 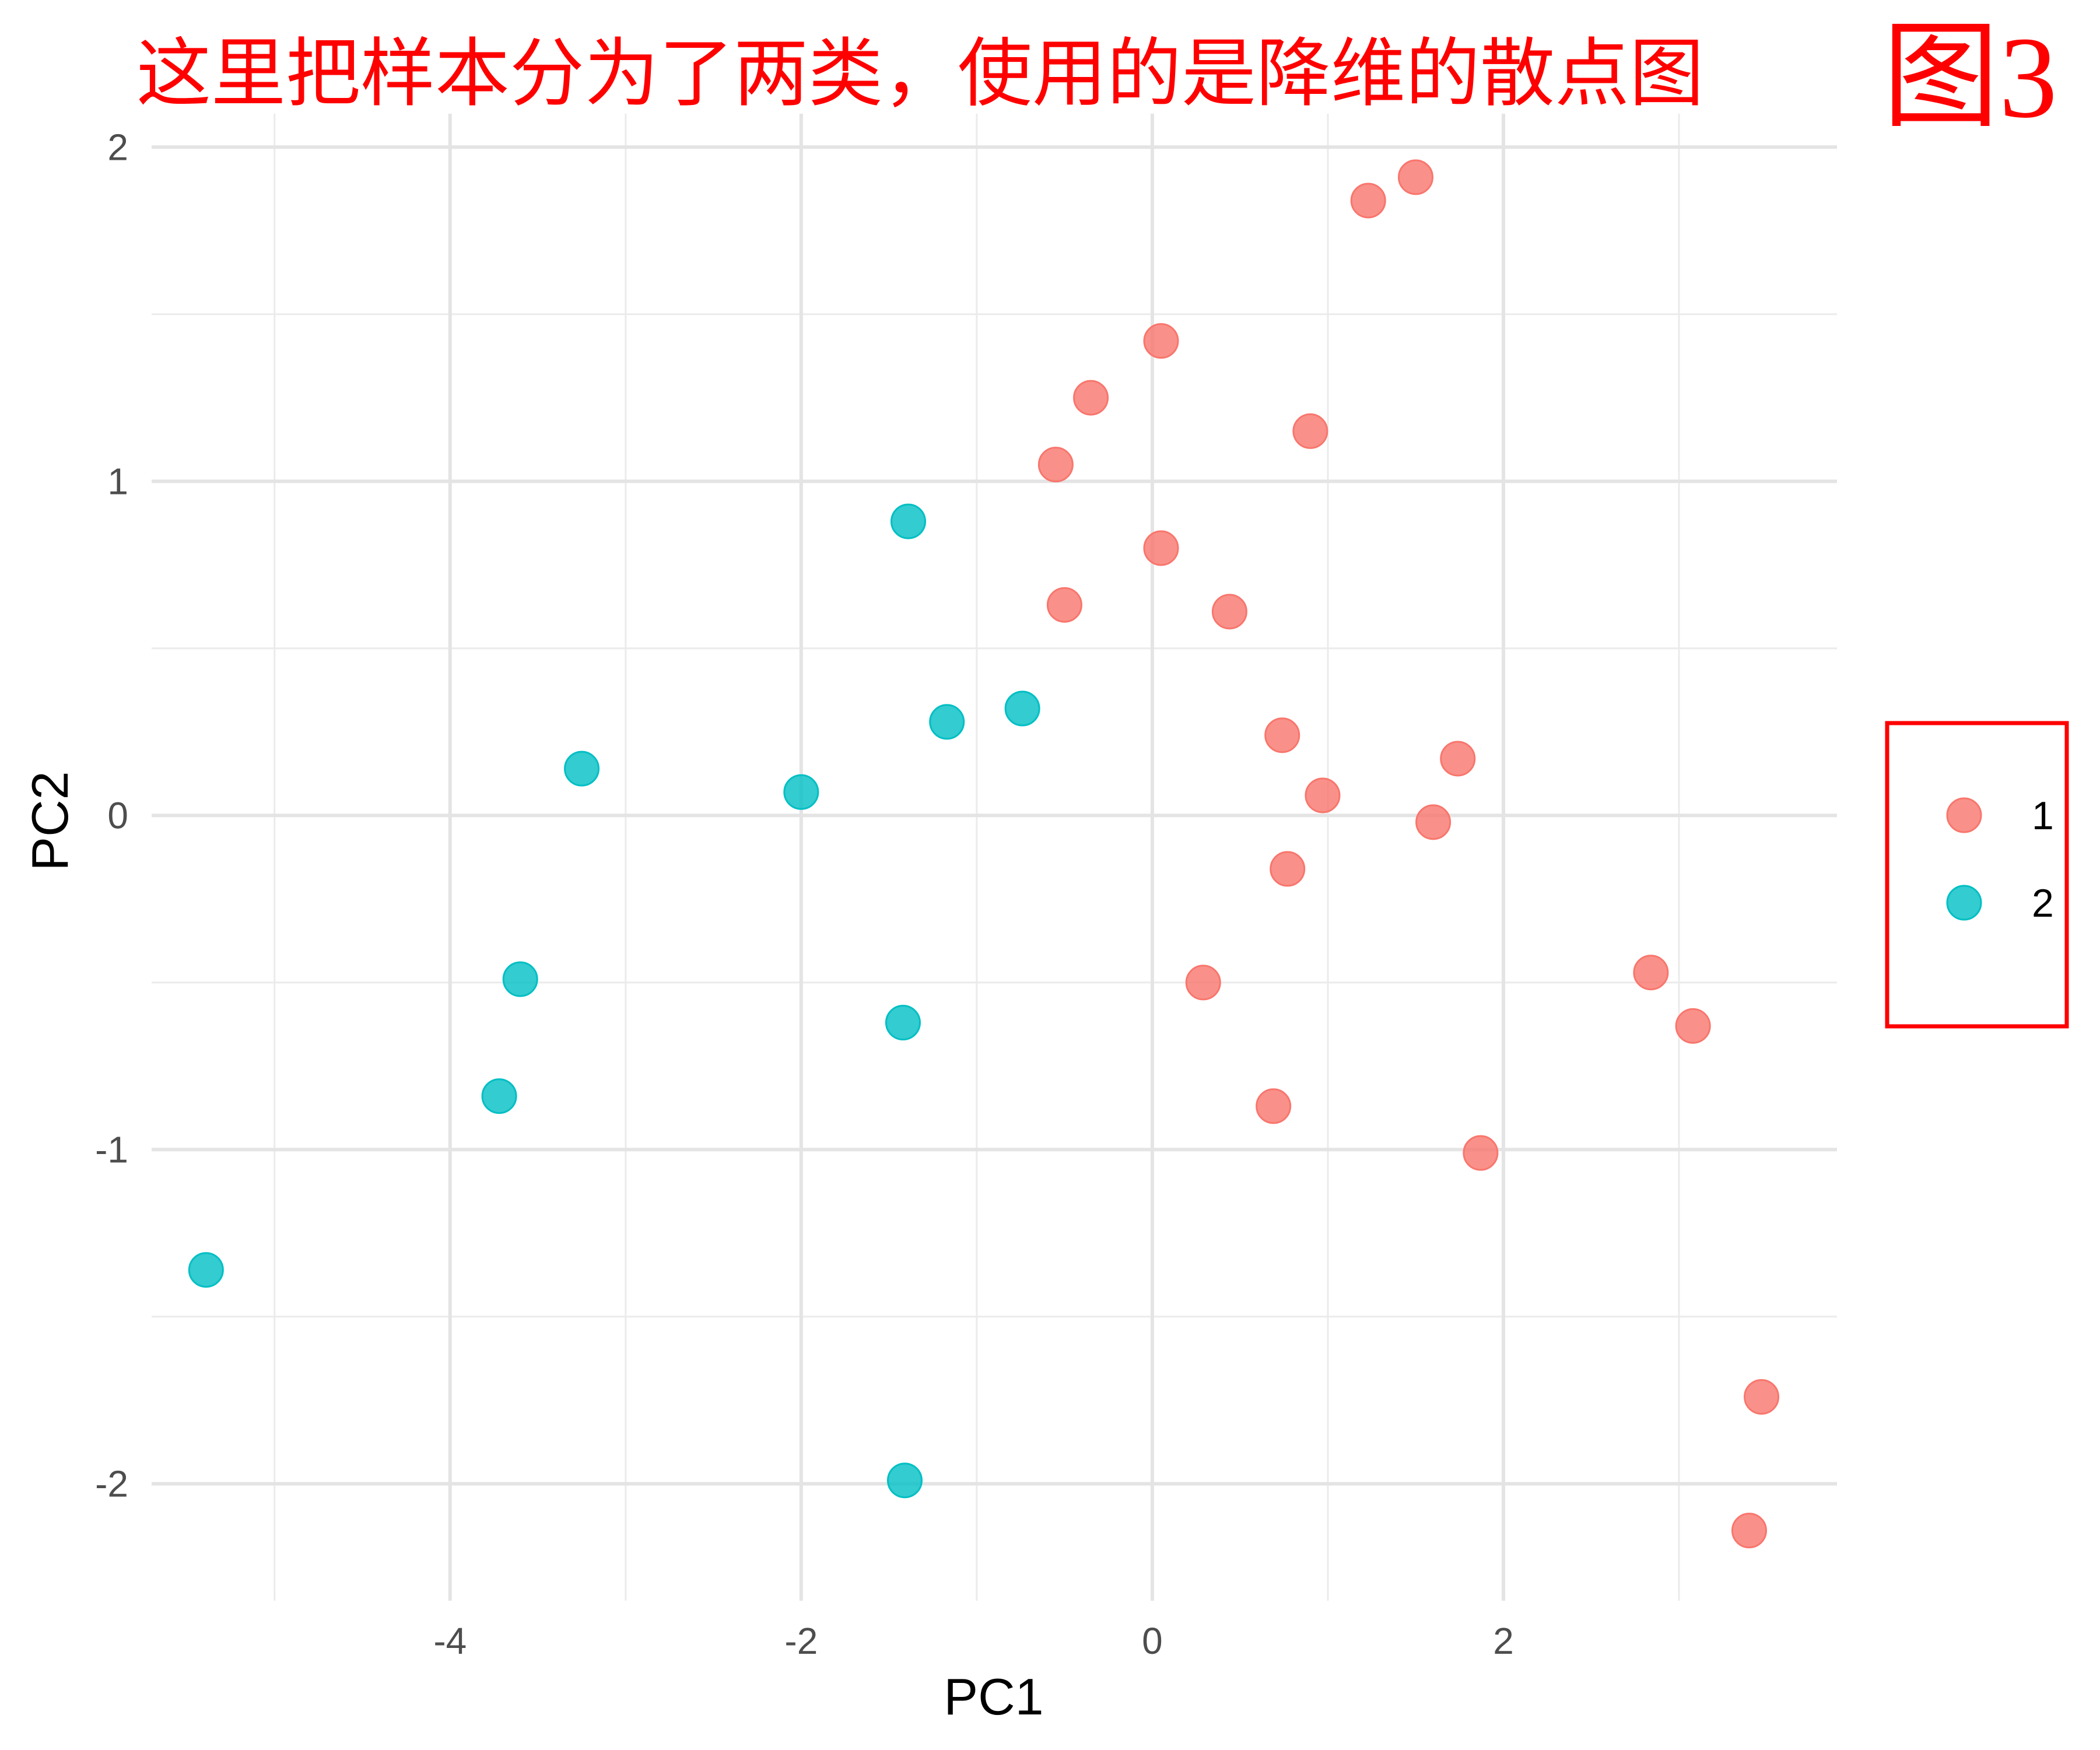 I want to click on legend-label-2: 2, so click(x=2043, y=903).